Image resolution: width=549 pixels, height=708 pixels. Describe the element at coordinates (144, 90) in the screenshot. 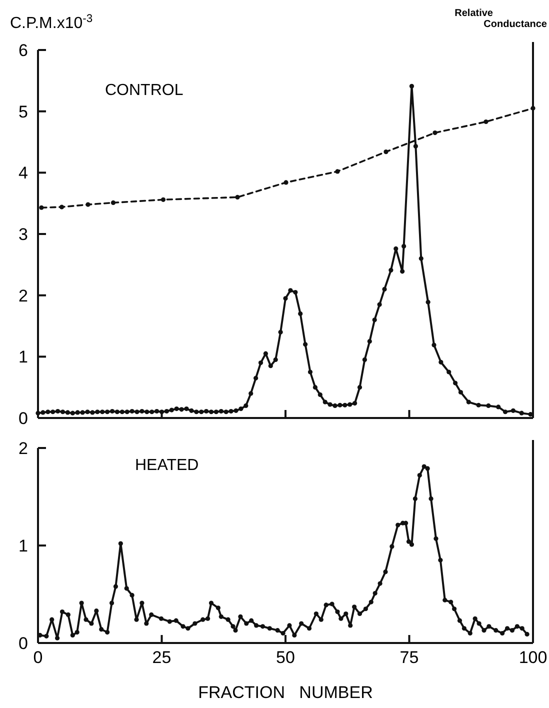

I see `annotation: CONTROL` at that location.